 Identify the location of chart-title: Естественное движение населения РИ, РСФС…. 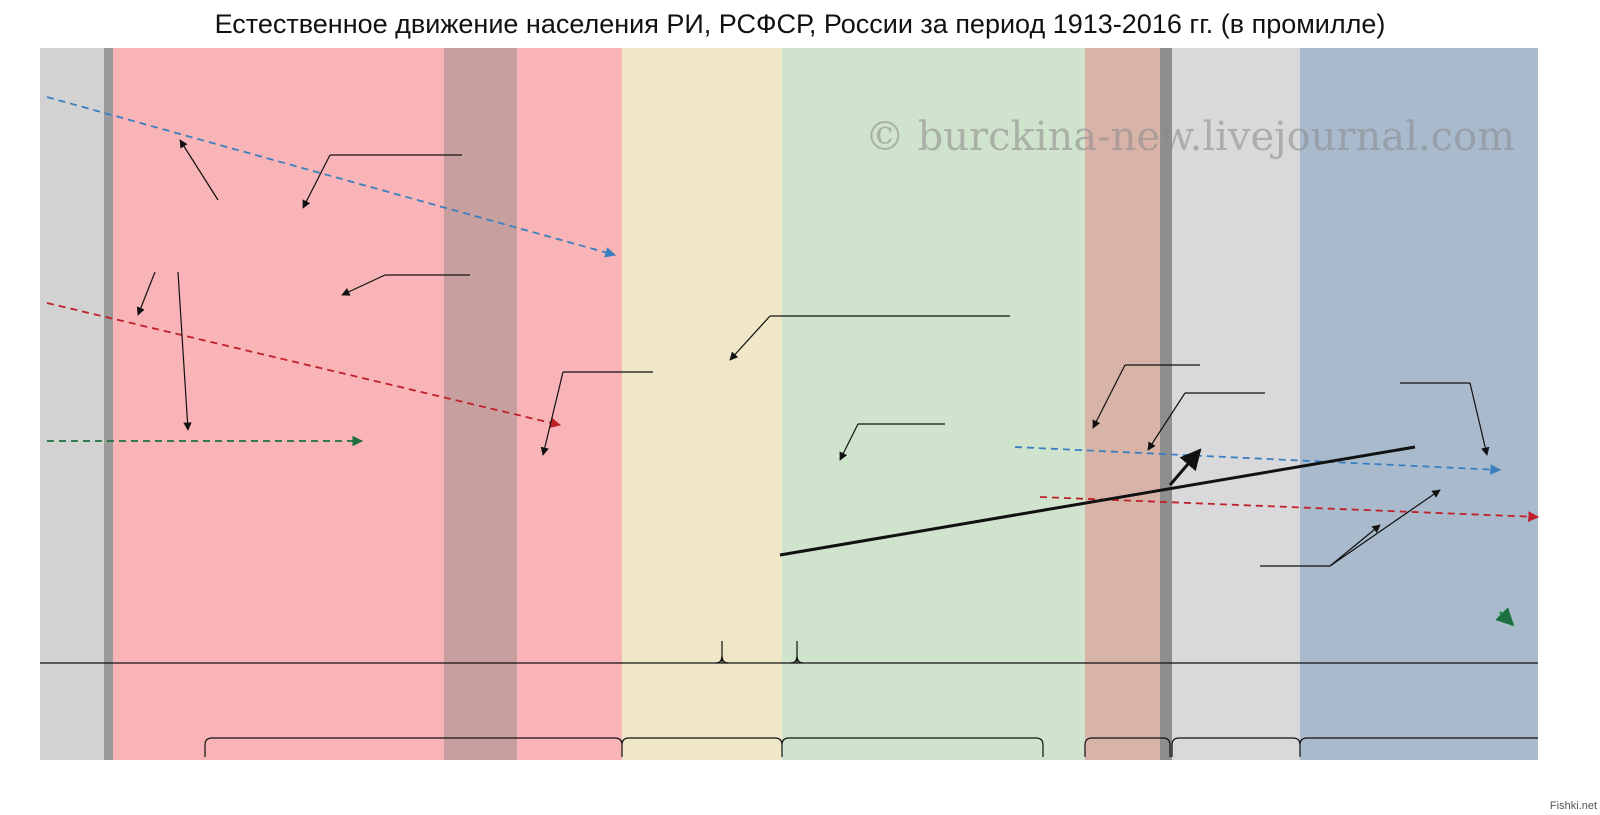
(800, 24).